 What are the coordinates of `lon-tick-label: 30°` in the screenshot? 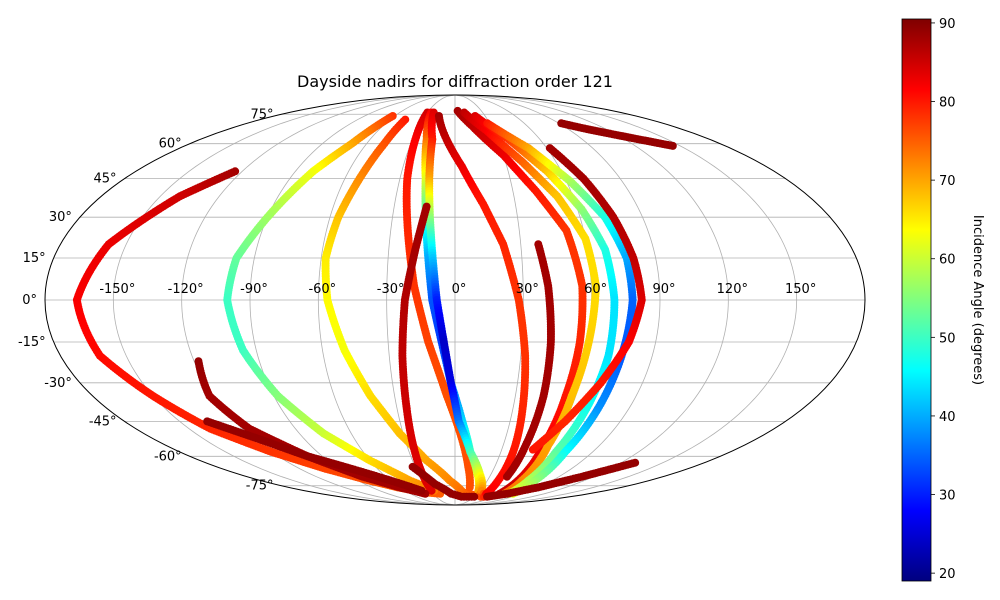 It's located at (527, 289).